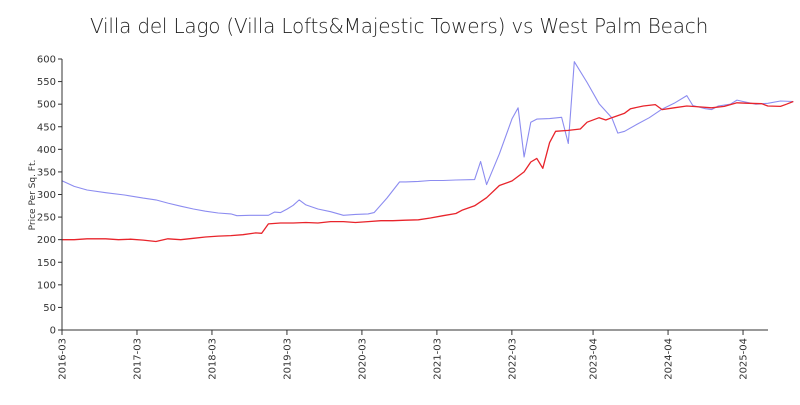  Describe the element at coordinates (46, 240) in the screenshot. I see `y-tick-label: 200` at that location.